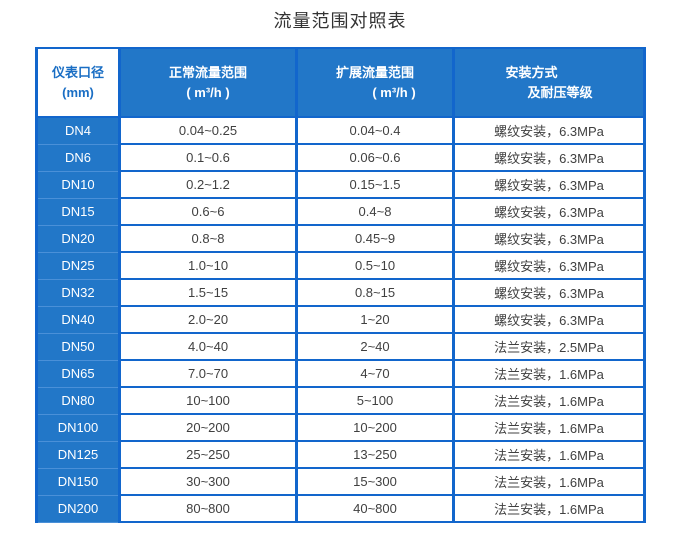  What do you see at coordinates (208, 508) in the screenshot?
I see `normal-flow-cell: 80~800` at bounding box center [208, 508].